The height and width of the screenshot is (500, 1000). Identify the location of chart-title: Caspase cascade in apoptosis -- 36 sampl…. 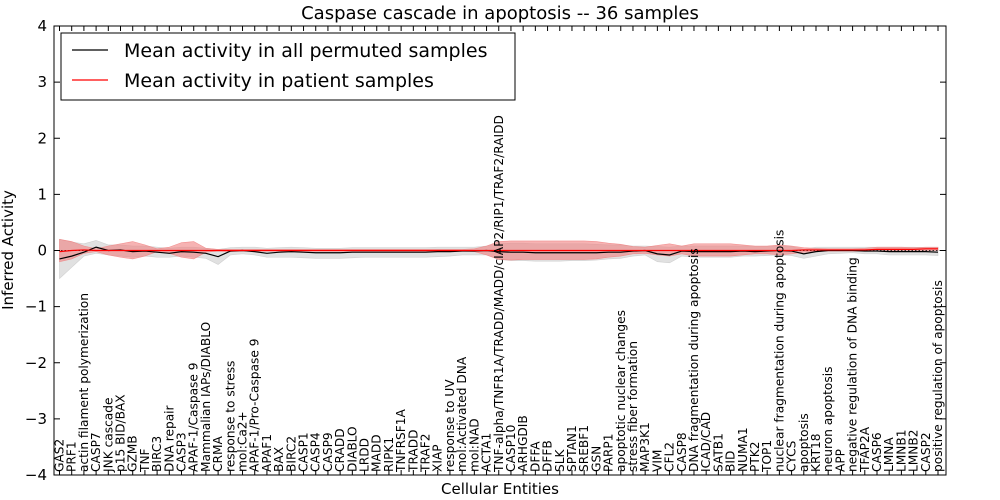
(500, 13).